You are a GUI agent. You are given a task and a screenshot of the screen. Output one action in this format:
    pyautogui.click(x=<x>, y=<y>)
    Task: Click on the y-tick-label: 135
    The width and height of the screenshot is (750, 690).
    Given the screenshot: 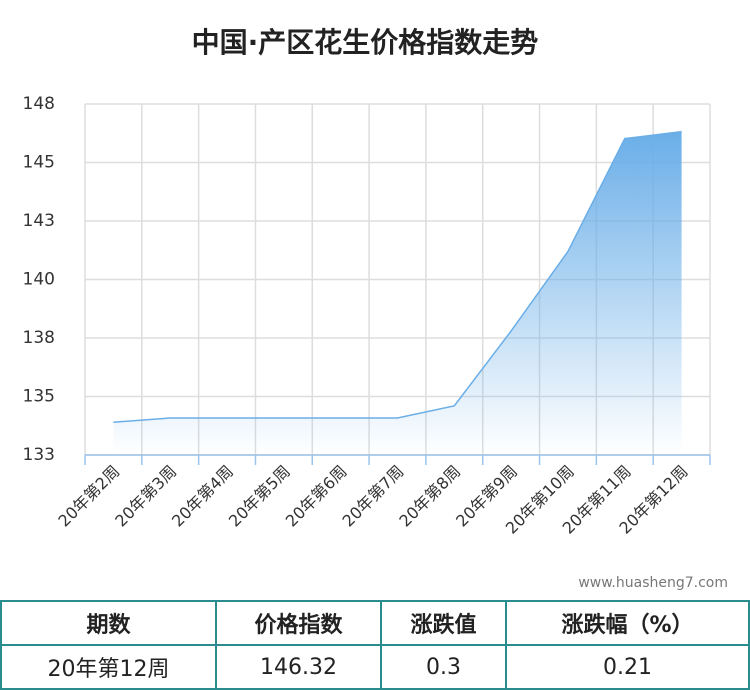 What is the action you would take?
    pyautogui.click(x=39, y=397)
    